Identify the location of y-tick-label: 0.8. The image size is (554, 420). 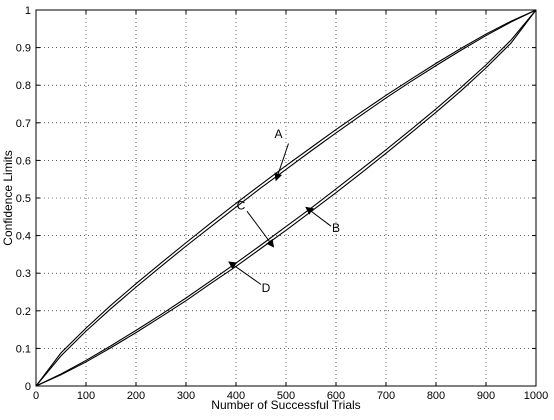
(23, 86).